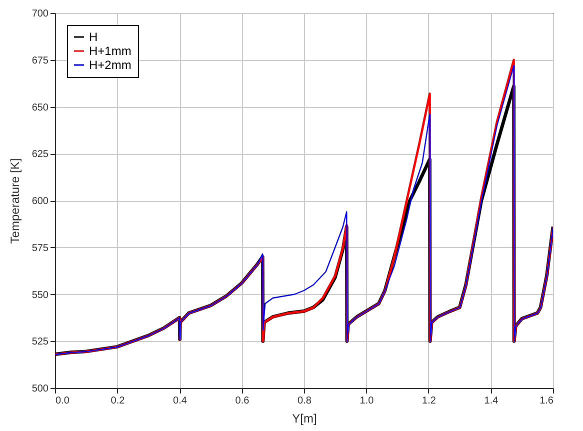 This screenshot has width=583, height=431. I want to click on y-tick-label: 525, so click(40, 342).